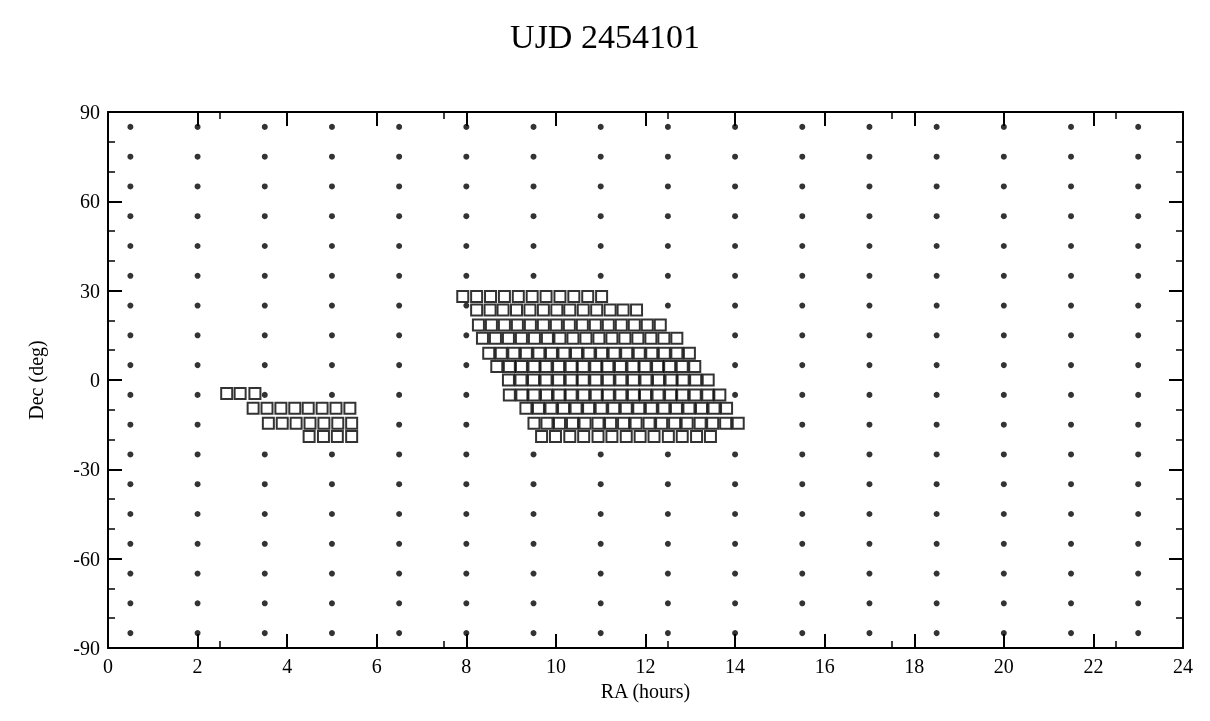 The height and width of the screenshot is (721, 1210). What do you see at coordinates (90, 290) in the screenshot?
I see `y-tick-label: 30` at bounding box center [90, 290].